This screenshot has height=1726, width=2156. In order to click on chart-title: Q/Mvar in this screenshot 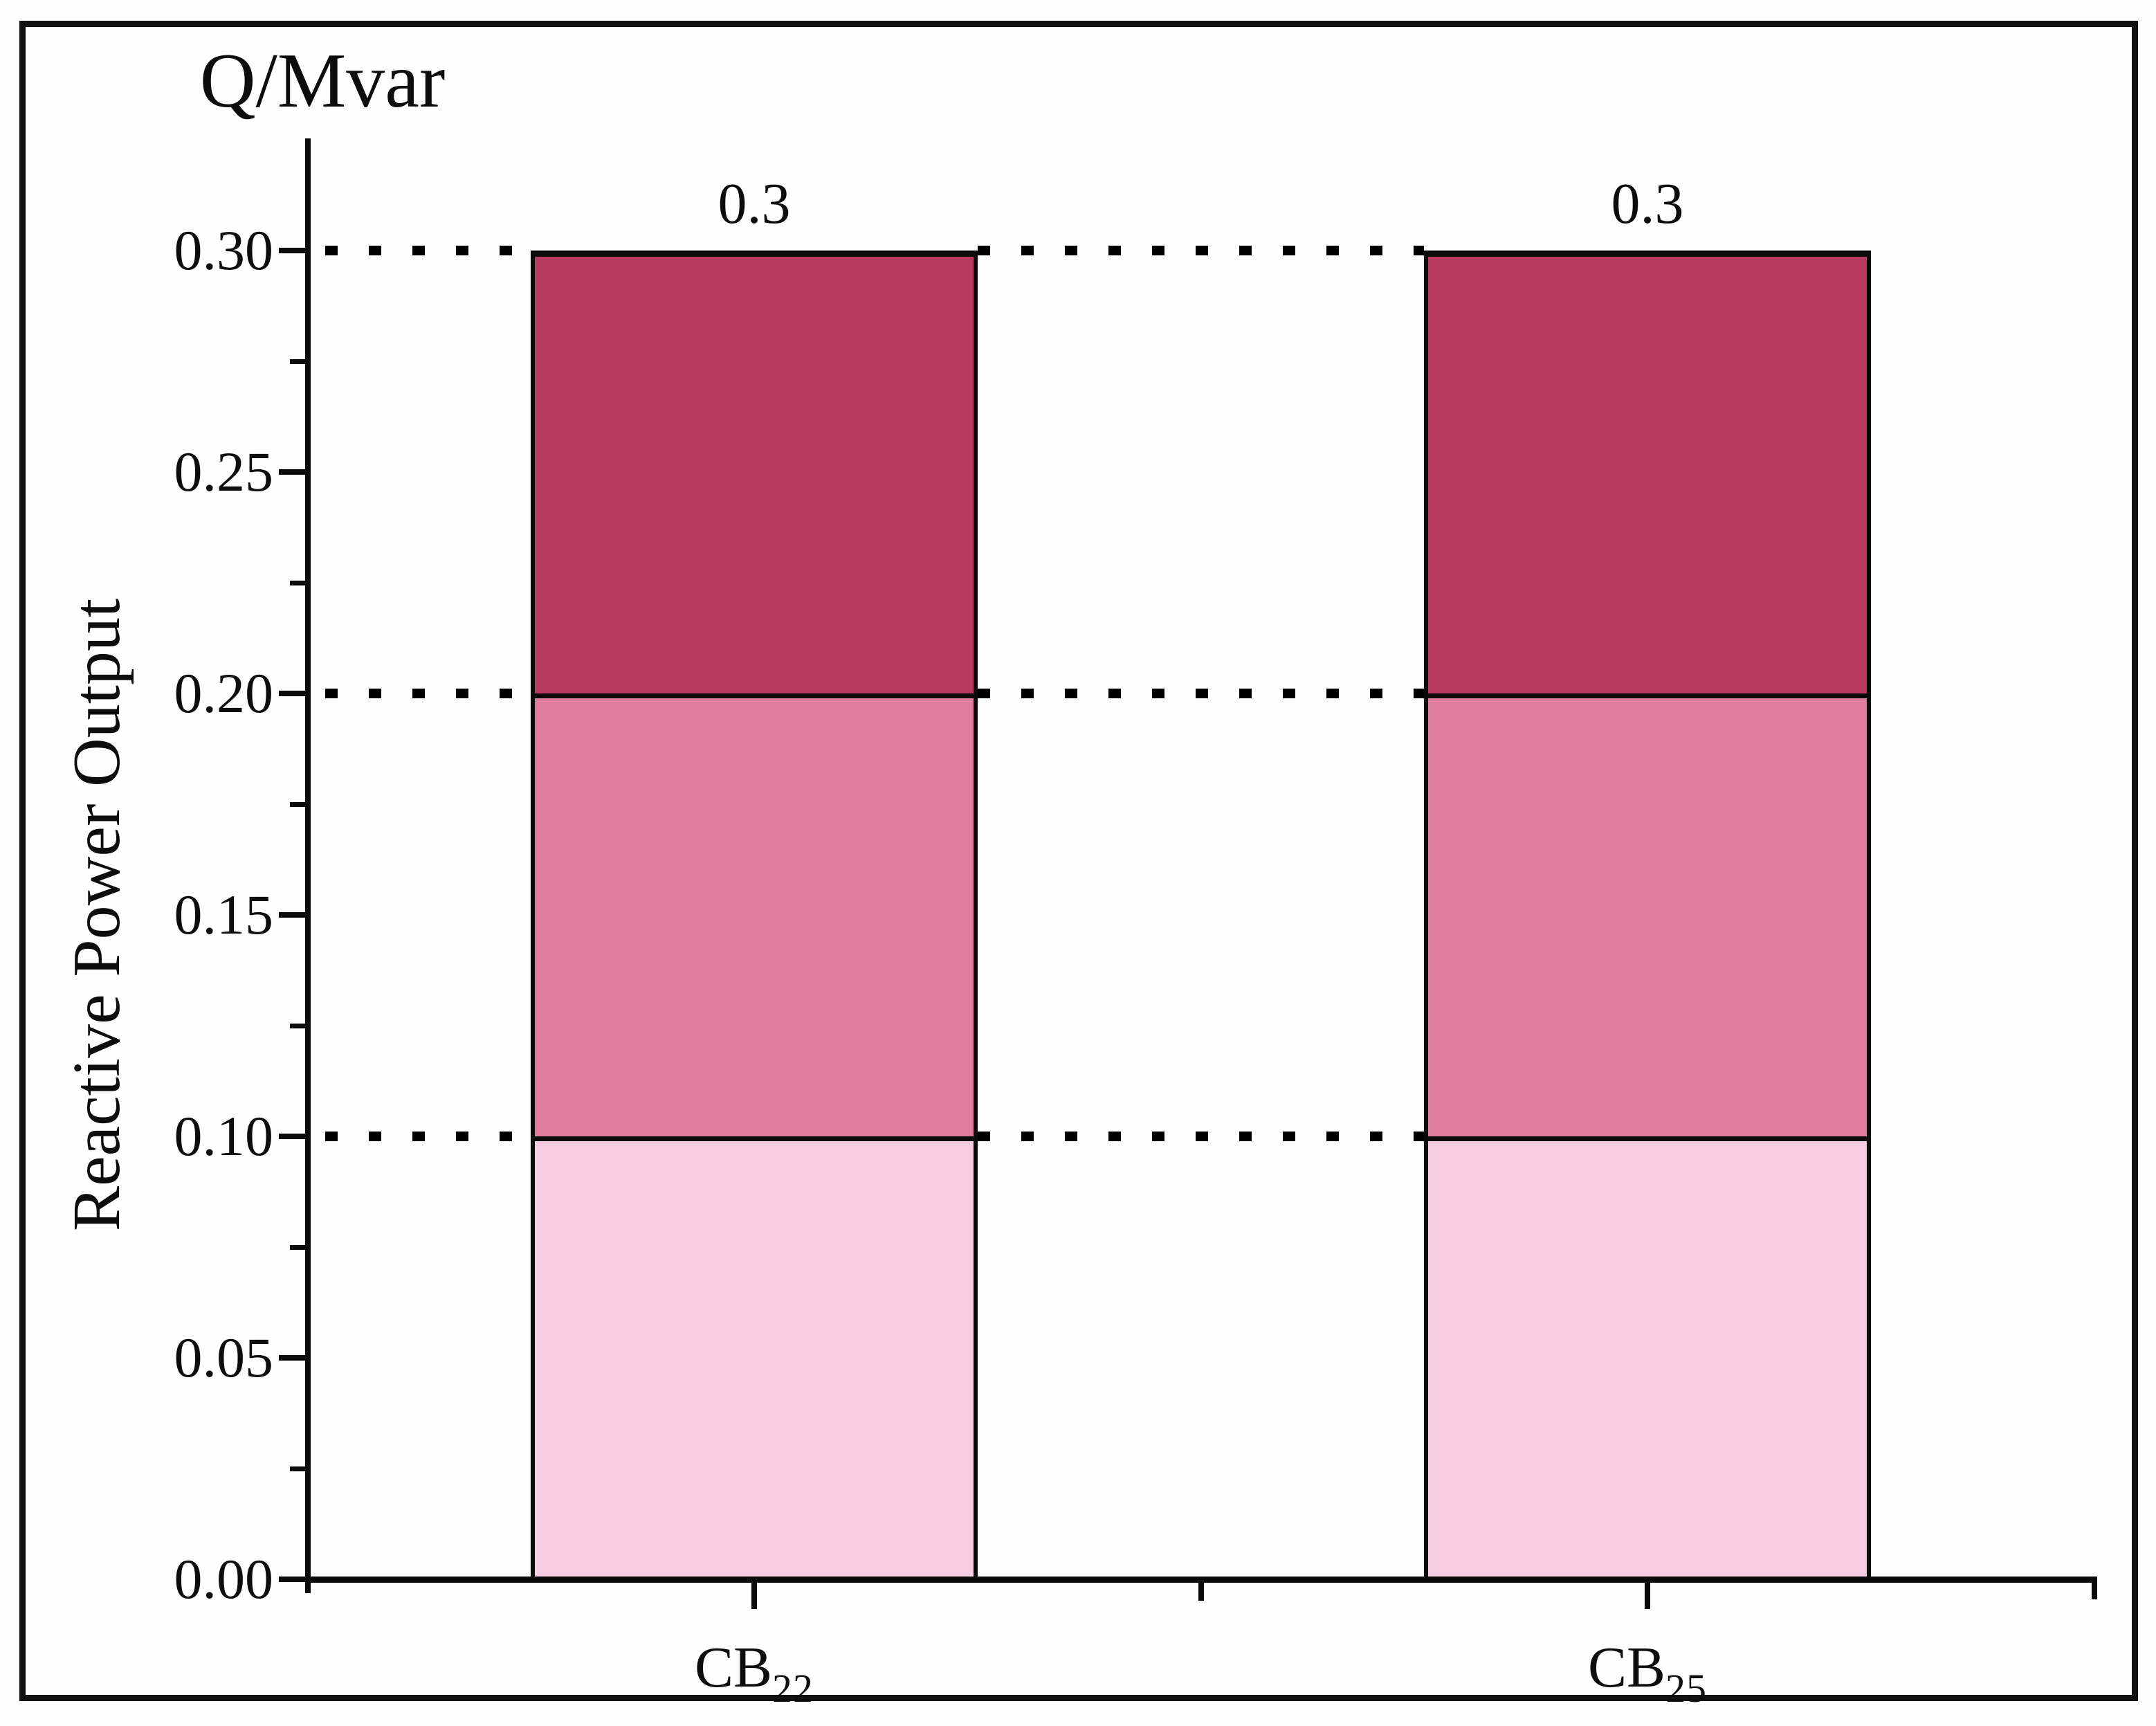, I will do `click(323, 81)`.